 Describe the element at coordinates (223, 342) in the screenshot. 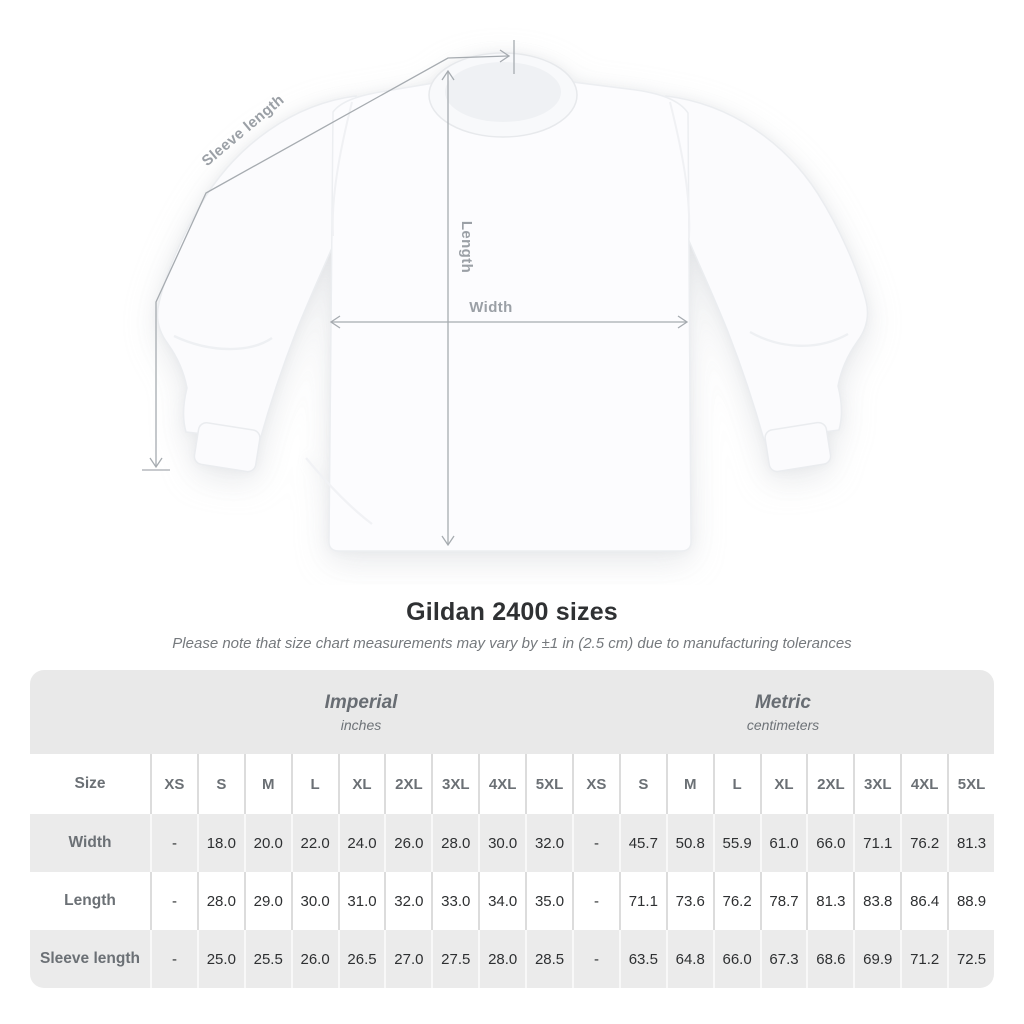

I see `shirt-left-elbow-crease` at that location.